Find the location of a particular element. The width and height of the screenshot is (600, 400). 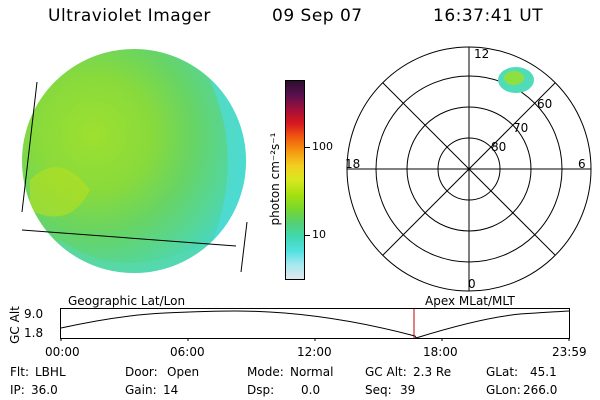

timeline-y-axis-label: GC Alt is located at coordinates (15, 325).